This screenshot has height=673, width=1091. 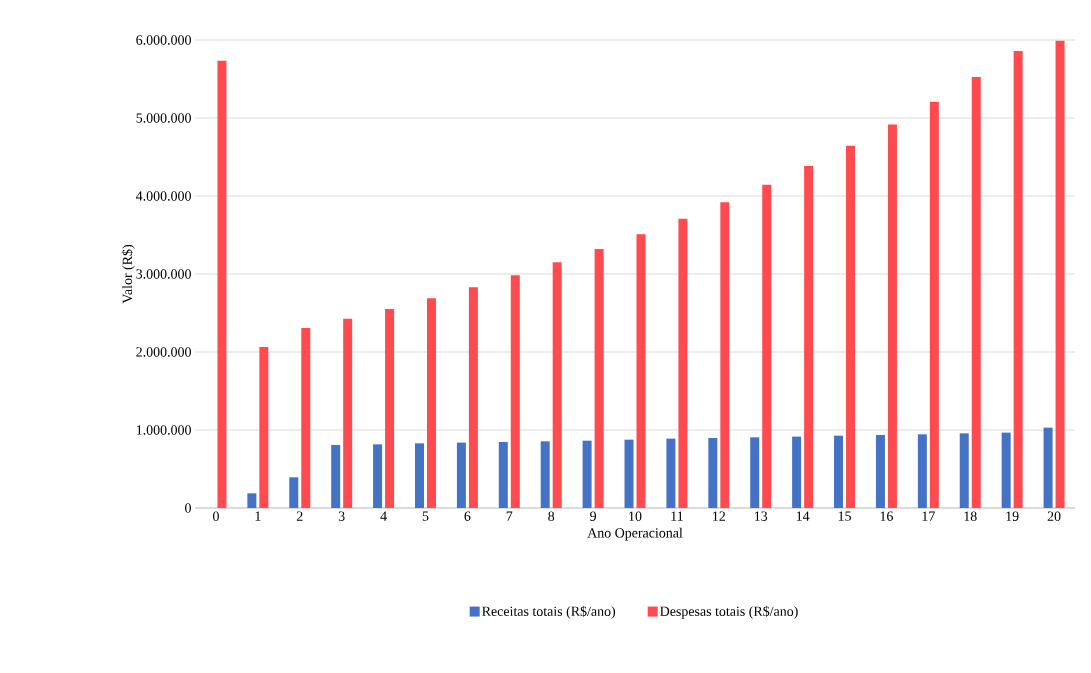 What do you see at coordinates (383, 516) in the screenshot?
I see `x-tick-label: 4` at bounding box center [383, 516].